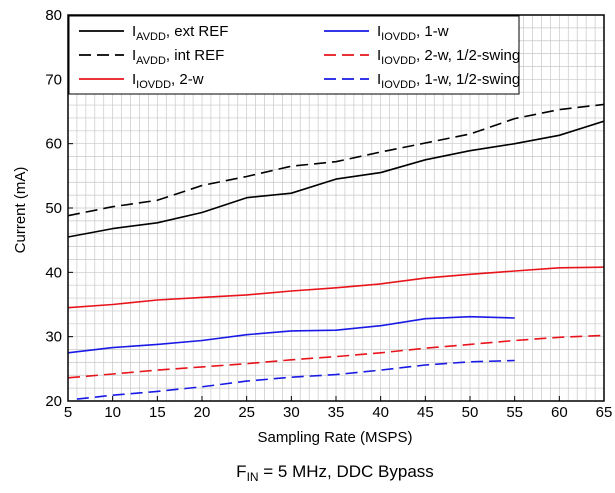  I want to click on legend-label: IAVDD, int REF, so click(178, 57).